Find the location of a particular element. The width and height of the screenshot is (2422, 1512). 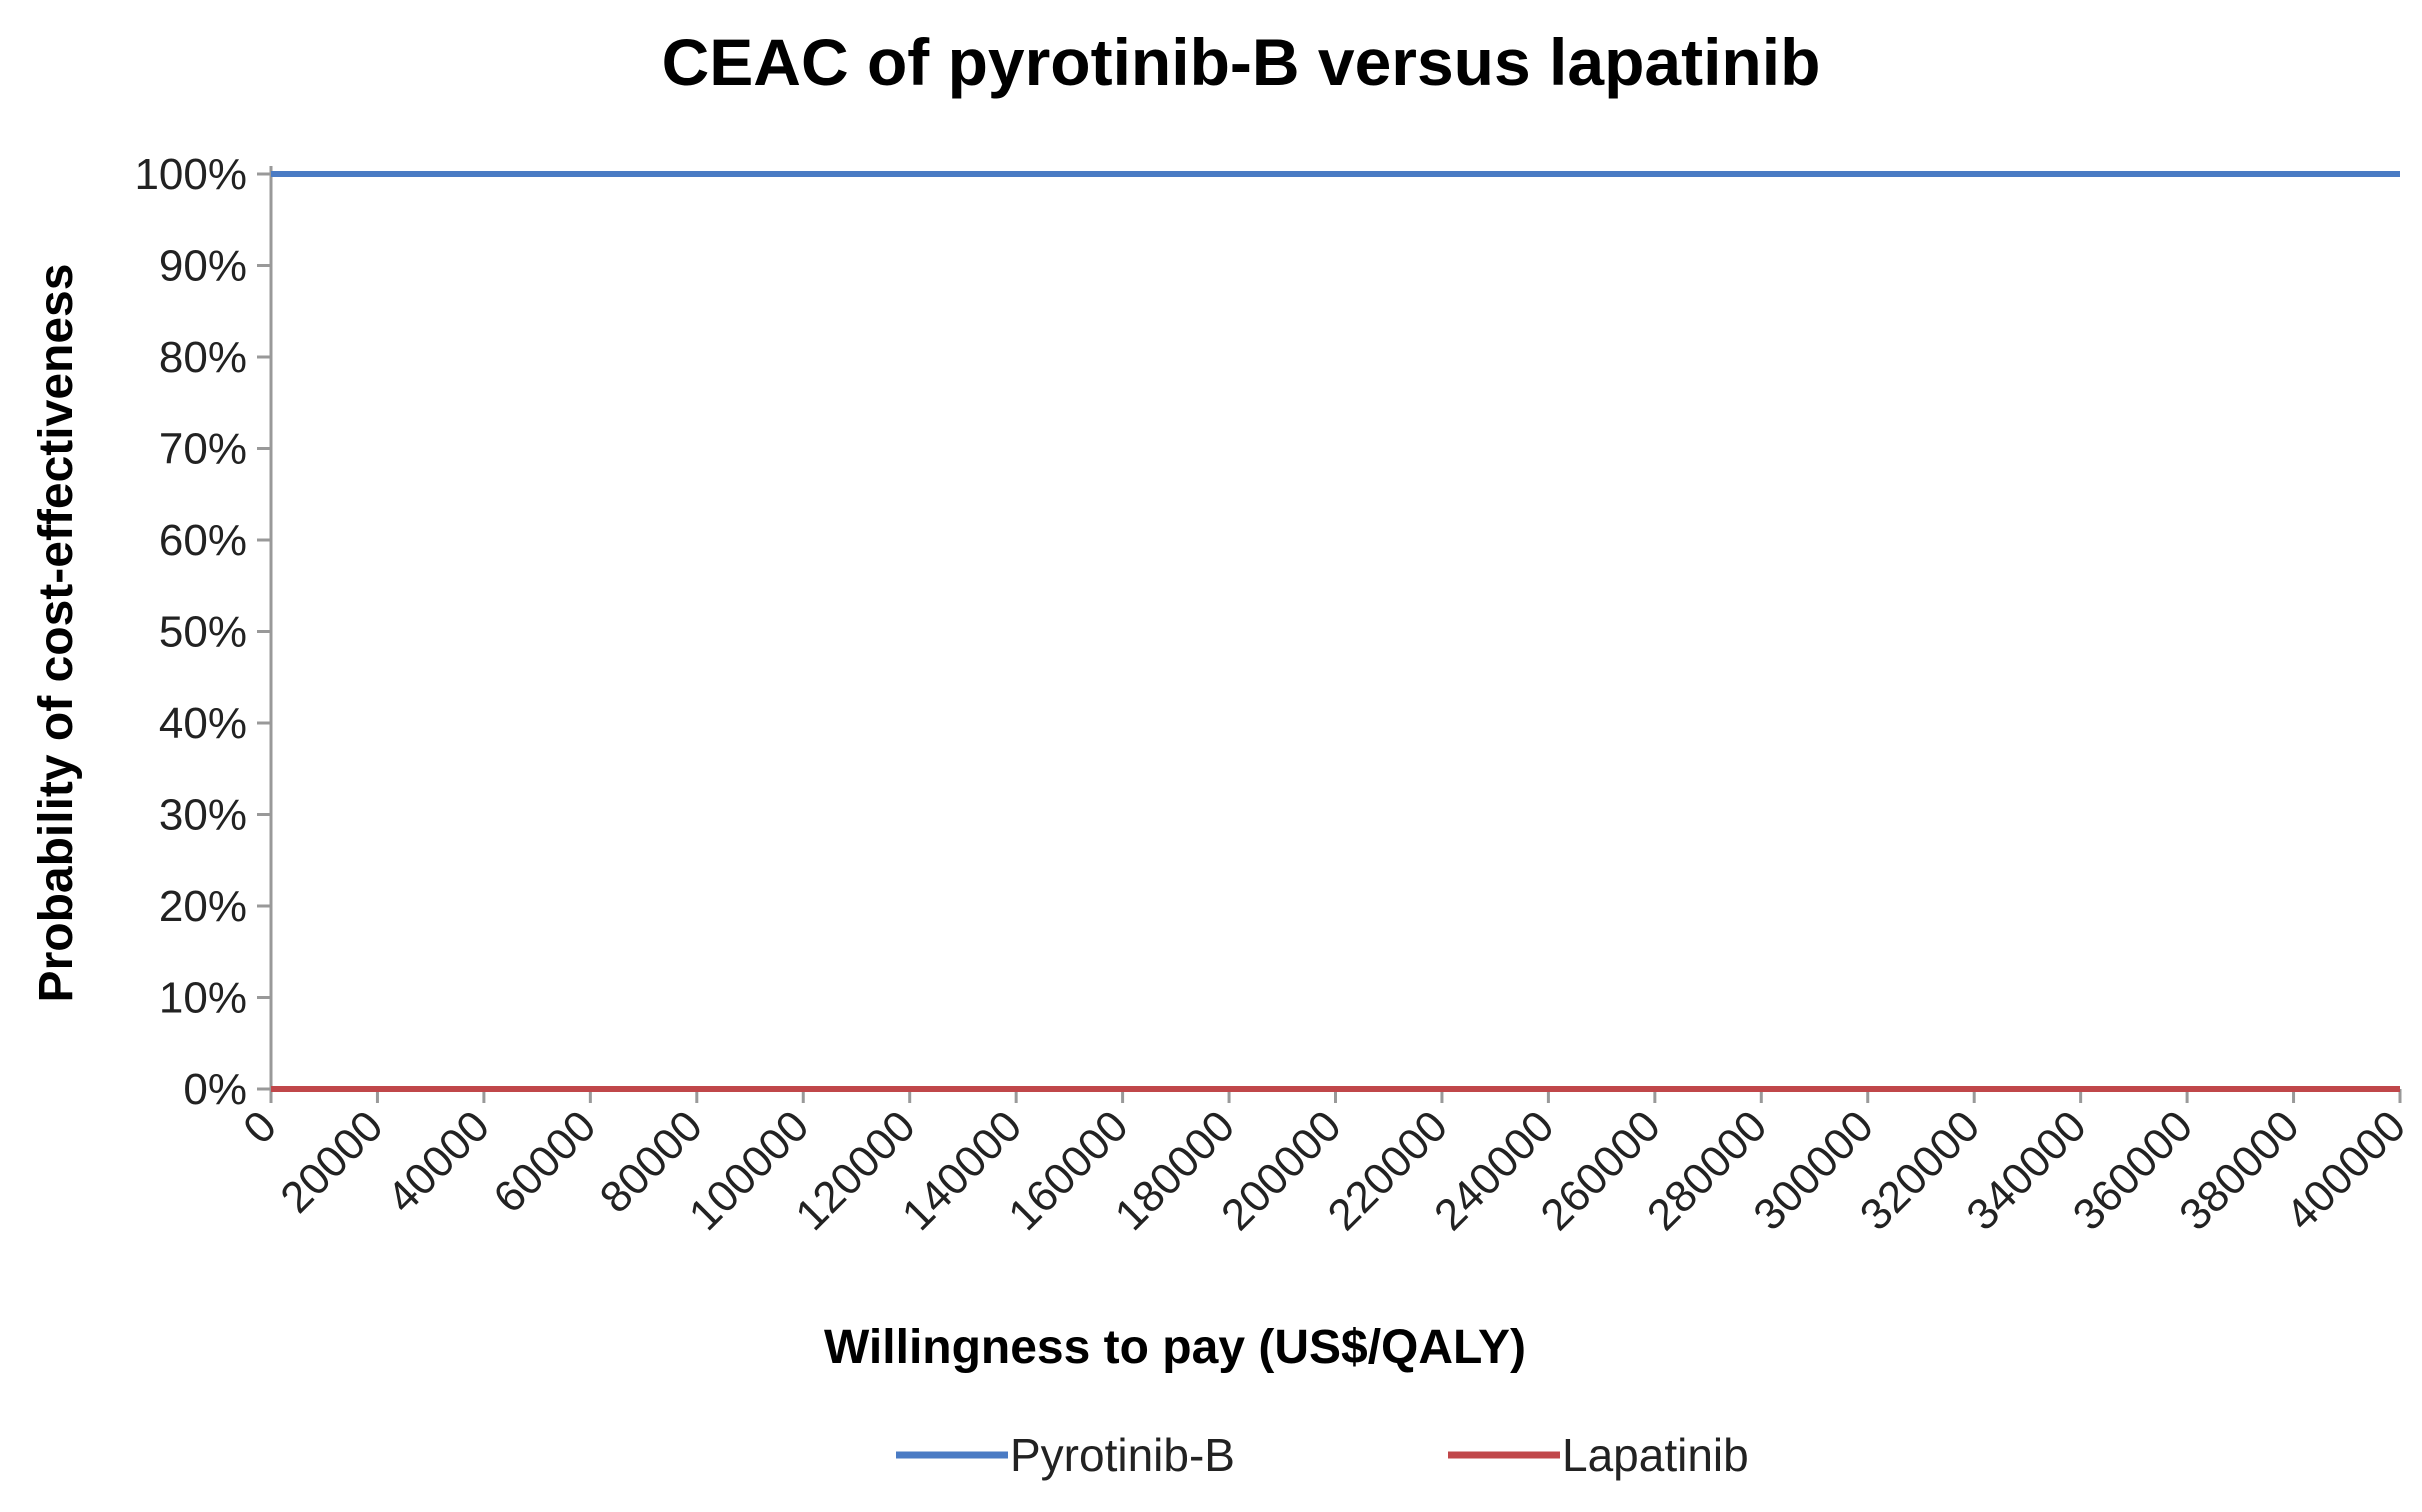

x-tick-label: 180000 is located at coordinates (1175, 1170).